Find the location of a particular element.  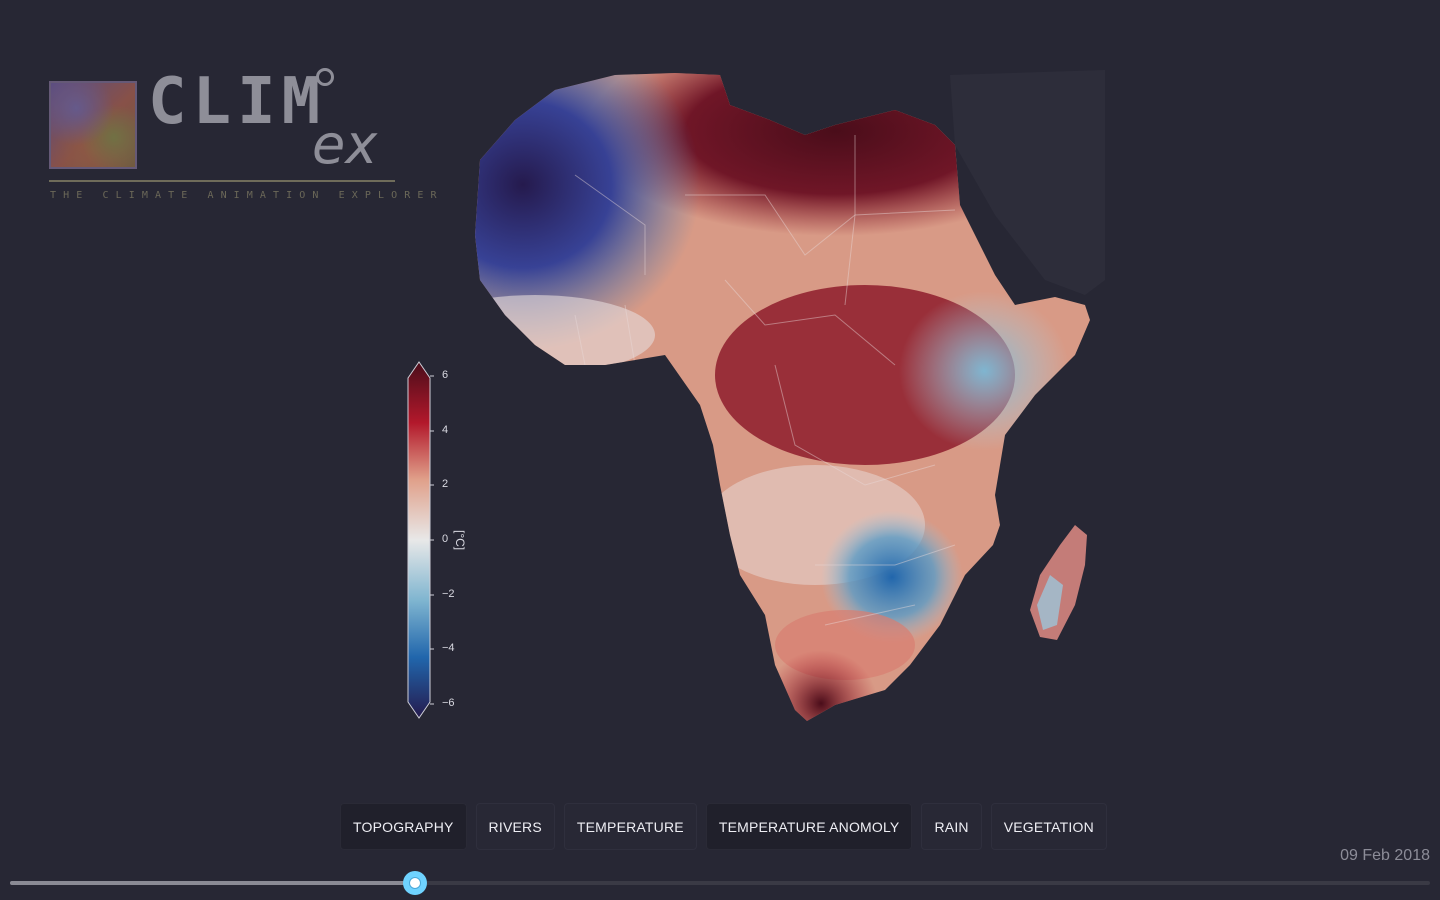

colorbar-legend: 6 4 2 0 −2 −4 −6 [°C] is located at coordinates (445, 542).